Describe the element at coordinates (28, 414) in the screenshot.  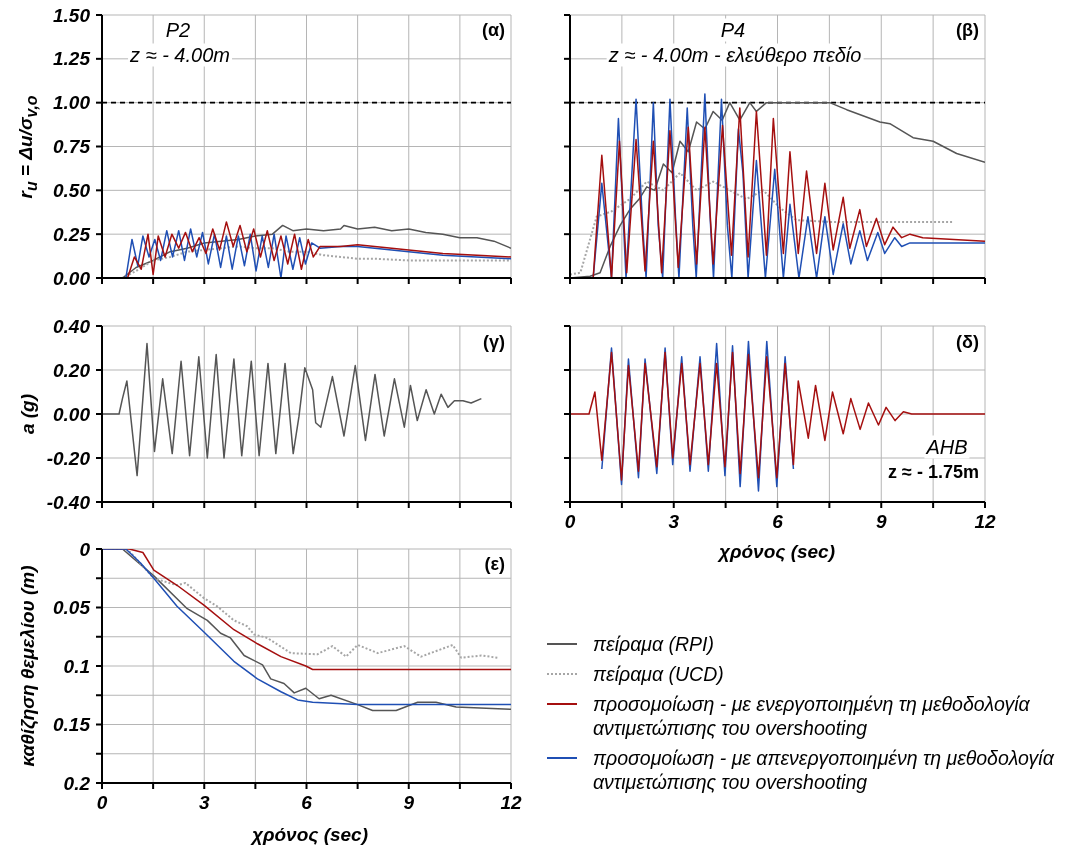
I see `y-axis-title: a (g)` at that location.